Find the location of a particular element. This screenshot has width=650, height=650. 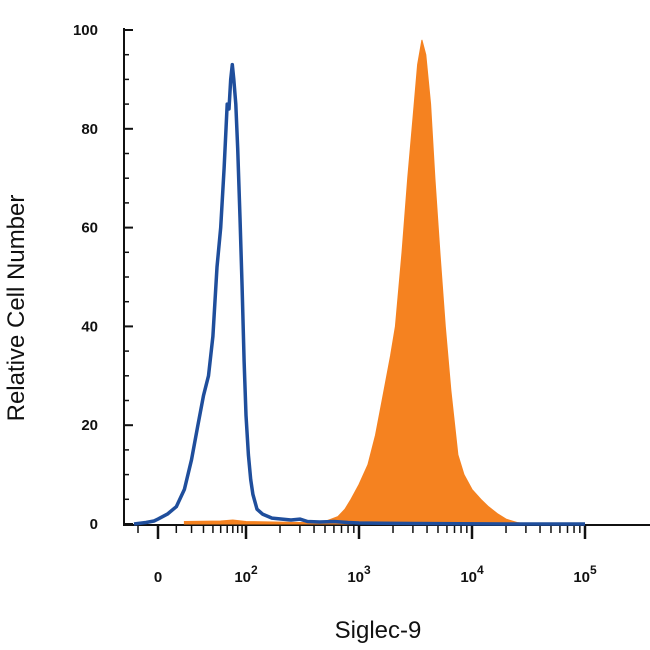

y-tick-label: 0 is located at coordinates (94, 524).